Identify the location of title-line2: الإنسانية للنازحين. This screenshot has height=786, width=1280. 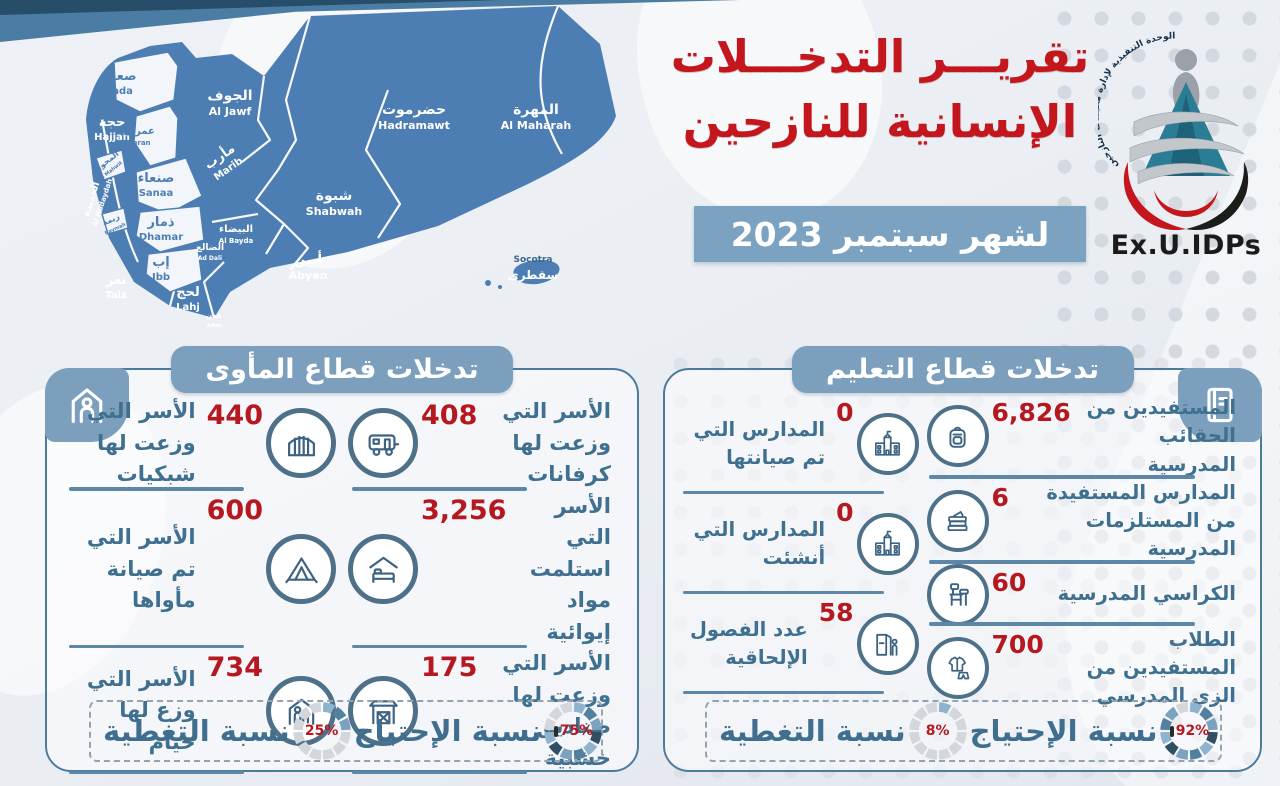
(880, 122).